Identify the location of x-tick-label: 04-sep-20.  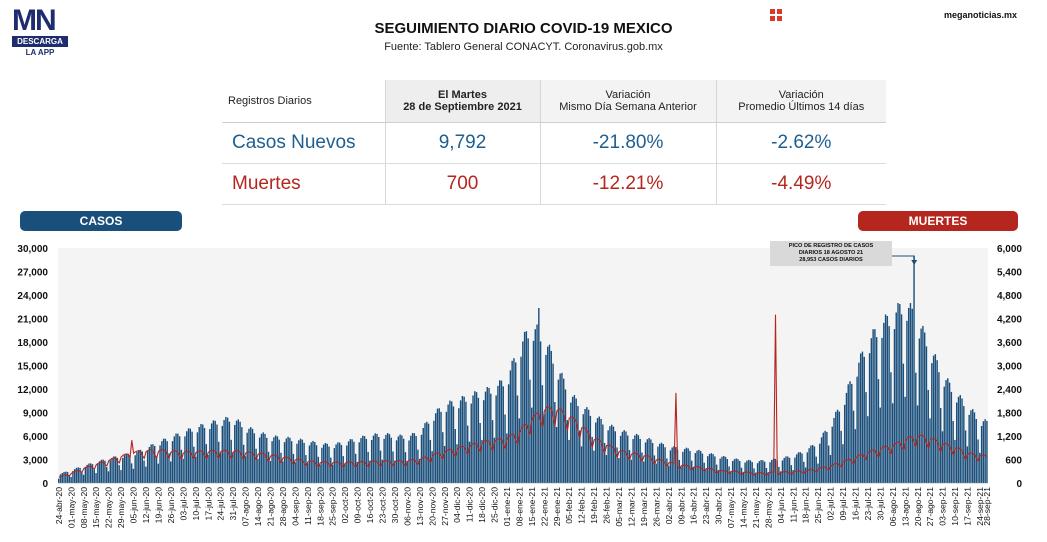
(295, 506).